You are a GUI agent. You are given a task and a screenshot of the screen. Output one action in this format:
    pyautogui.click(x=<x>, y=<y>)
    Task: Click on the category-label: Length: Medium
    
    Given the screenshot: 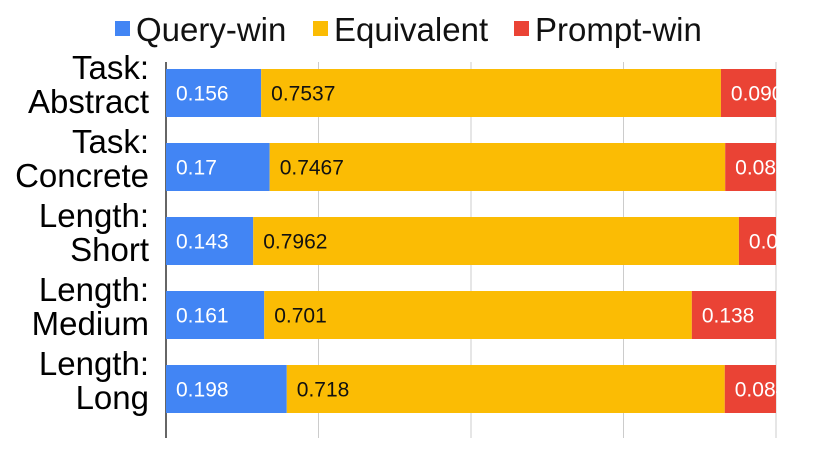 What is the action you would take?
    pyautogui.click(x=90, y=306)
    